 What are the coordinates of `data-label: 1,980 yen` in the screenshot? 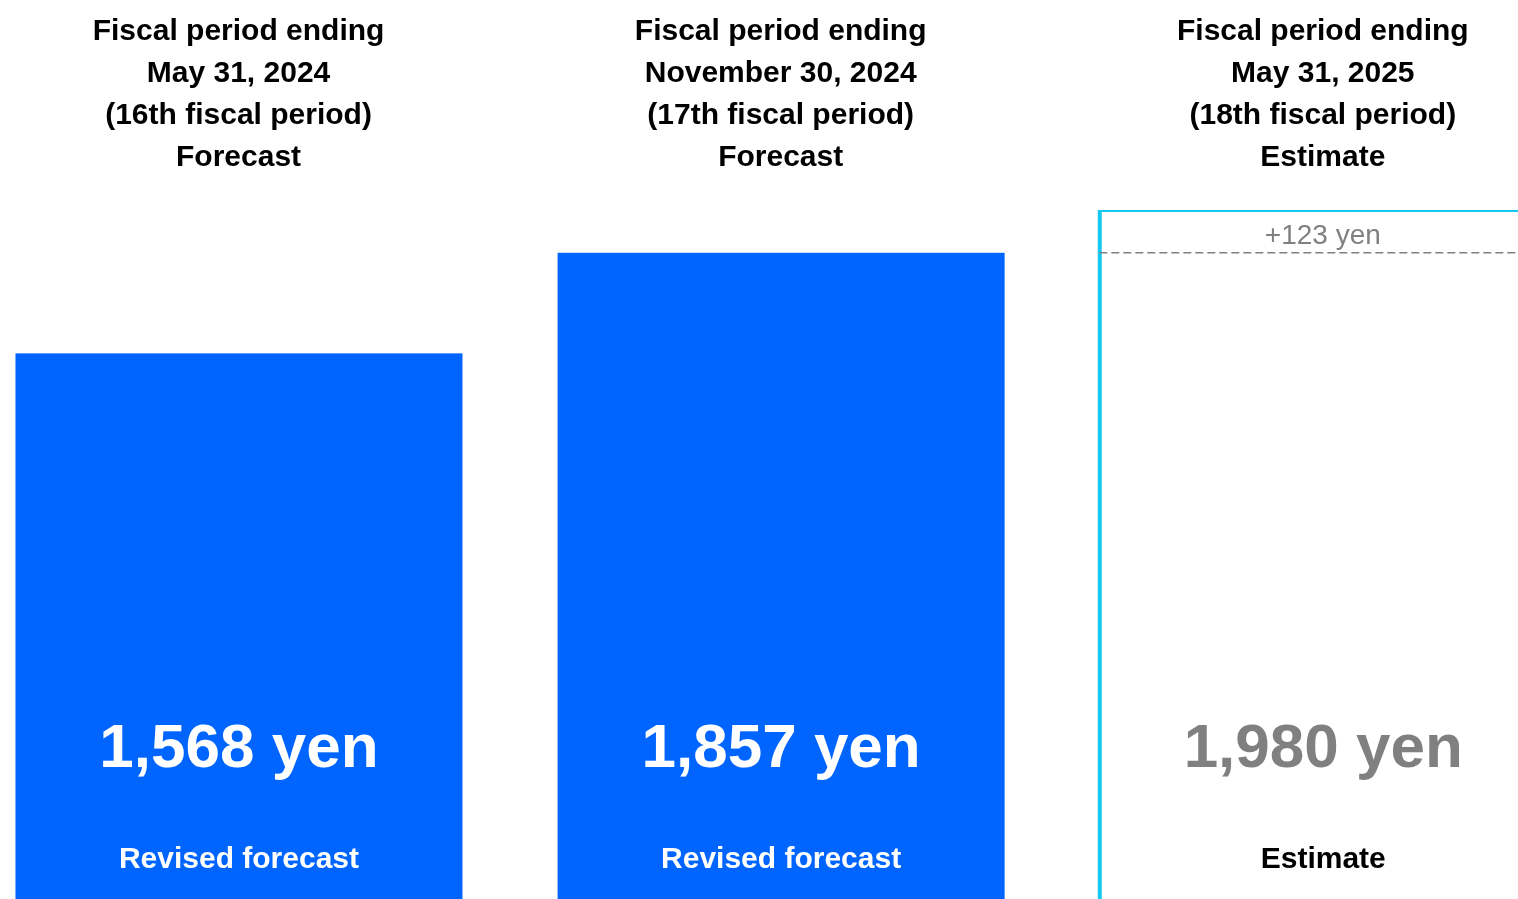 It's located at (1323, 745).